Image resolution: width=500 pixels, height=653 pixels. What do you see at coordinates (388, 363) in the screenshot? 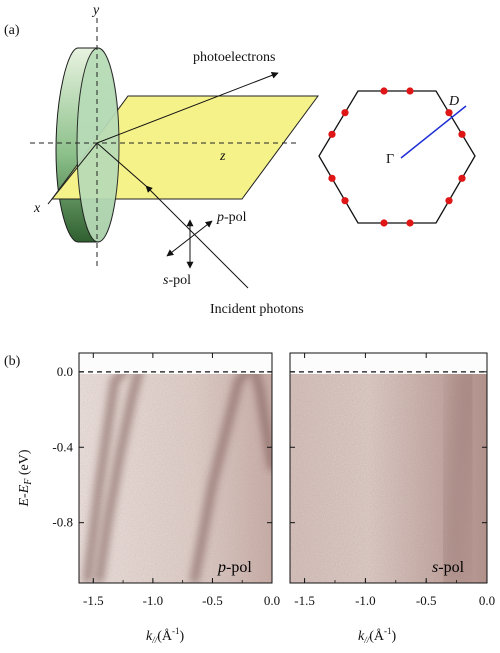
I see `s-pol-above-fermi` at bounding box center [388, 363].